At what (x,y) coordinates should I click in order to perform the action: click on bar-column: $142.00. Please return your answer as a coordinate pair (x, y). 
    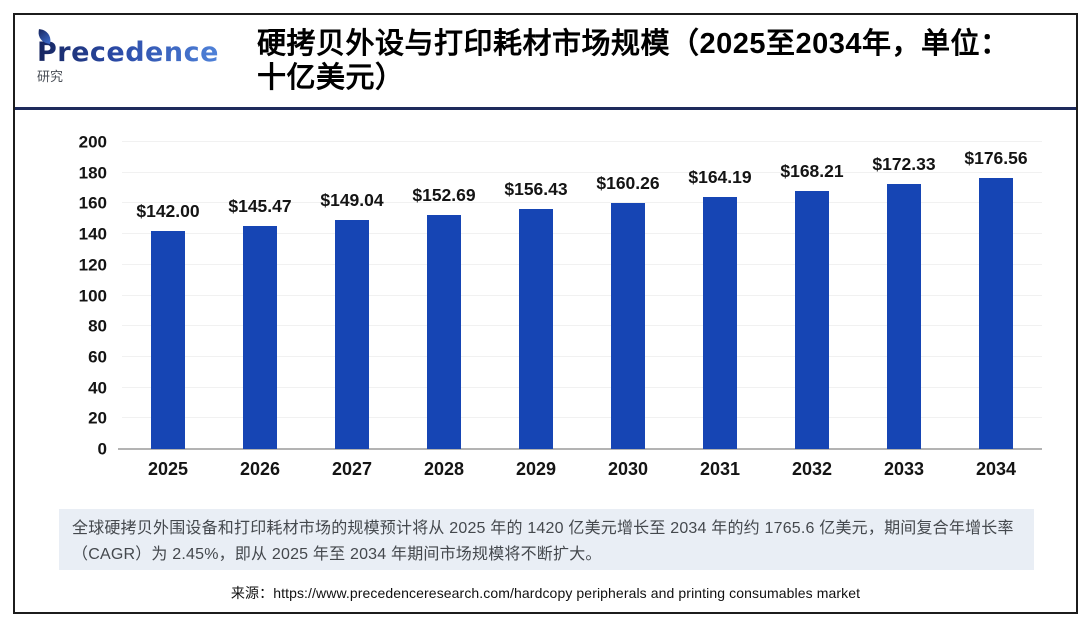
    Looking at the image, I should click on (168, 295).